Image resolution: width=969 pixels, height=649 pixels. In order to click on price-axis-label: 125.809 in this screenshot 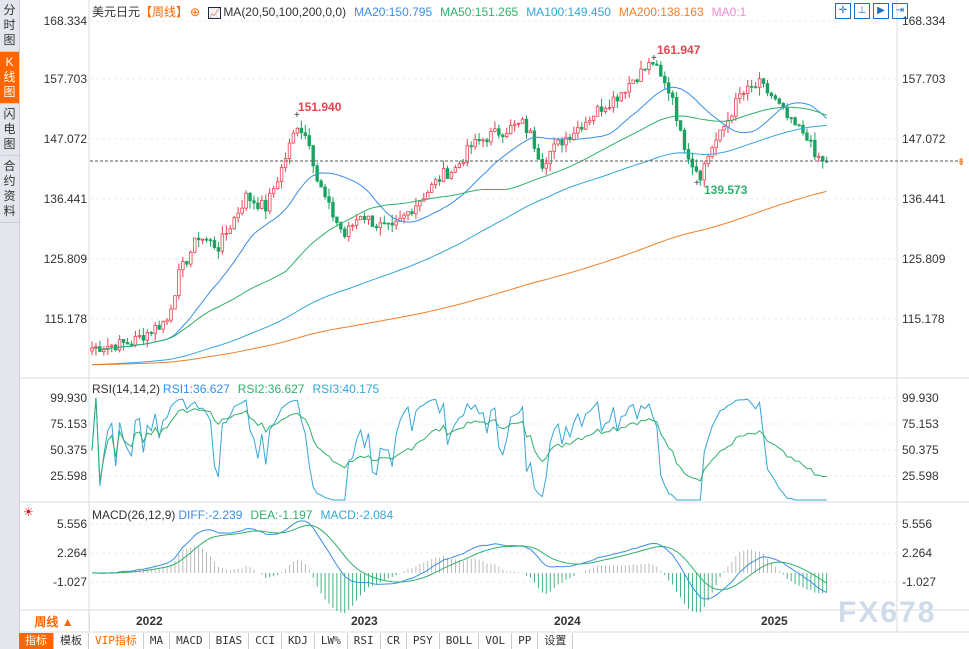, I will do `click(924, 259)`.